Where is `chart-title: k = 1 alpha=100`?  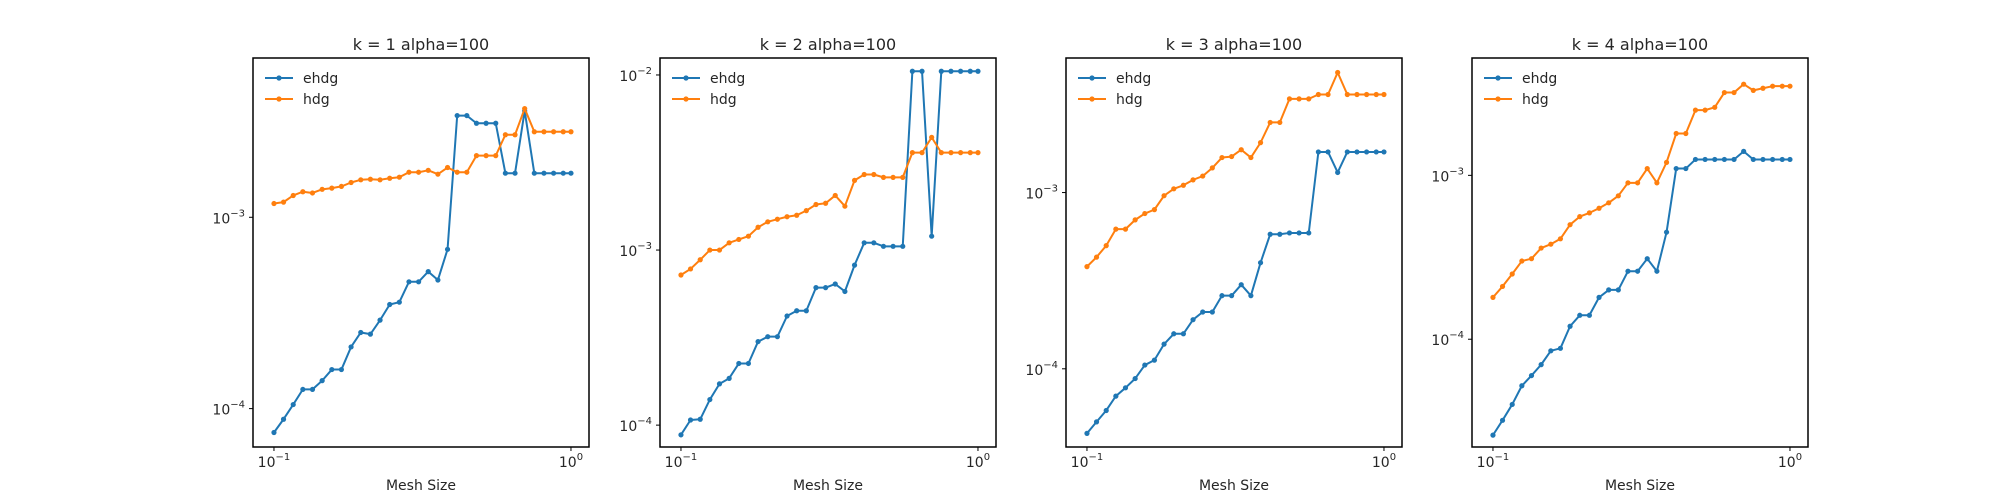
chart-title: k = 1 alpha=100 is located at coordinates (421, 44).